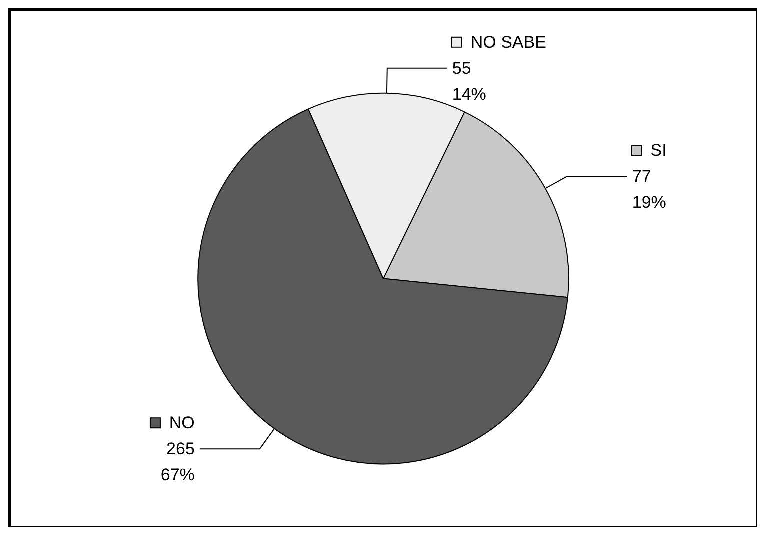 Image resolution: width=761 pixels, height=535 pixels. Describe the element at coordinates (508, 42) in the screenshot. I see `legend-label: NO SABE` at that location.